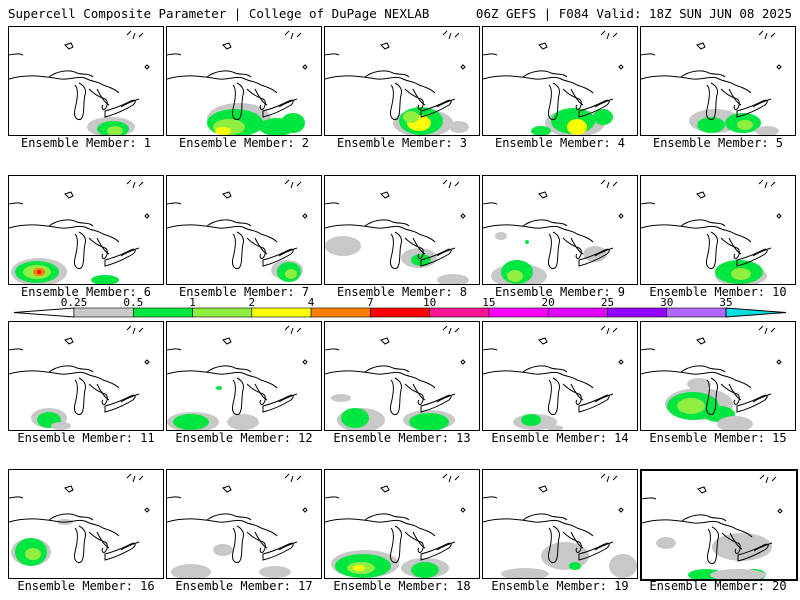 The width and height of the screenshot is (800, 600). What do you see at coordinates (402, 586) in the screenshot?
I see `ensemble-member-label: Ensemble Member: 18` at bounding box center [402, 586].